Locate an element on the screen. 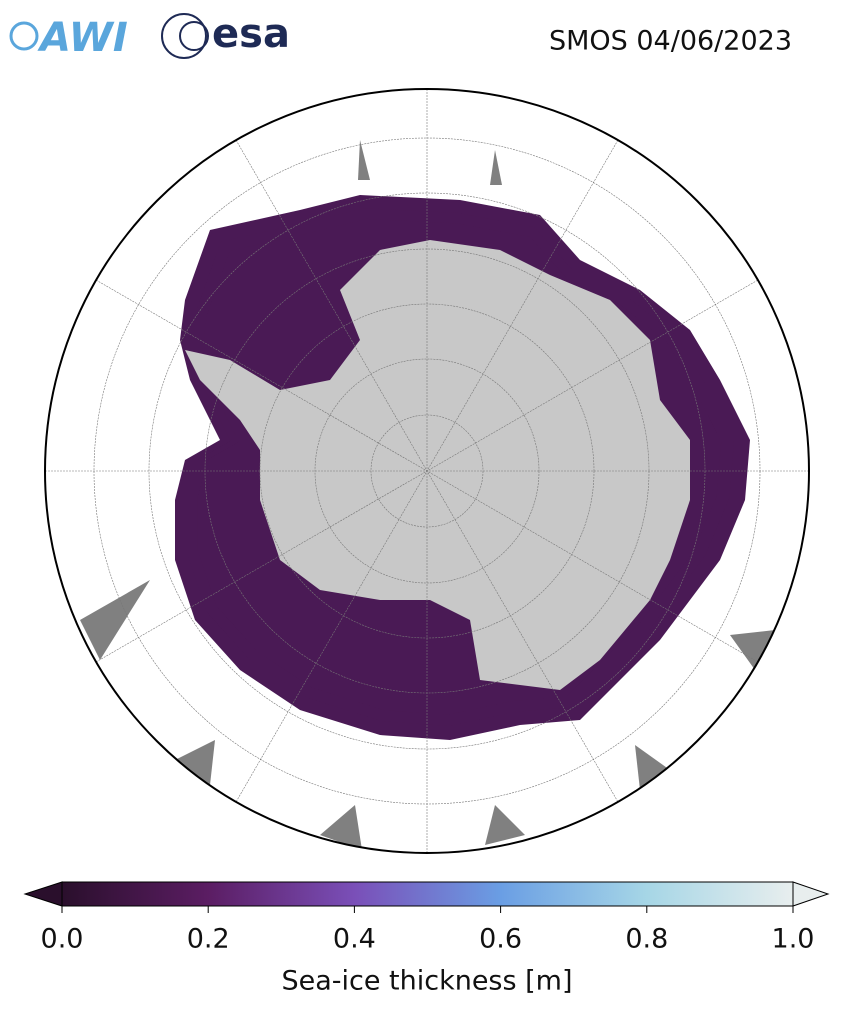  colorbar: 0.0 0.2 0.4 0.6 0.8 1.0 is located at coordinates (426, 918).